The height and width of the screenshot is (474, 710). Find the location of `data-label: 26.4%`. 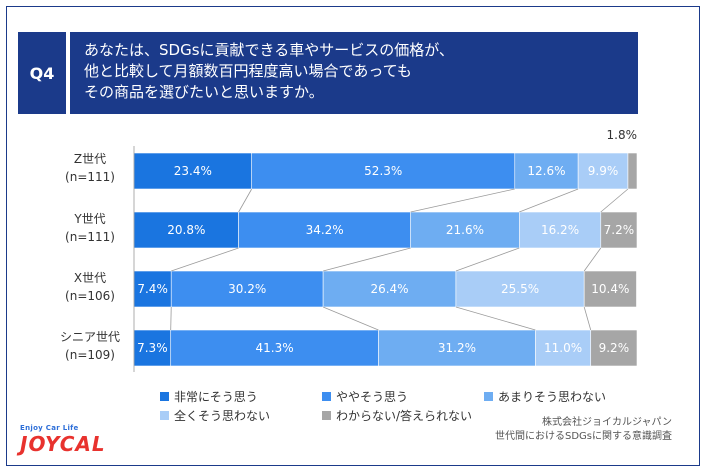

data-label: 26.4% is located at coordinates (389, 289).